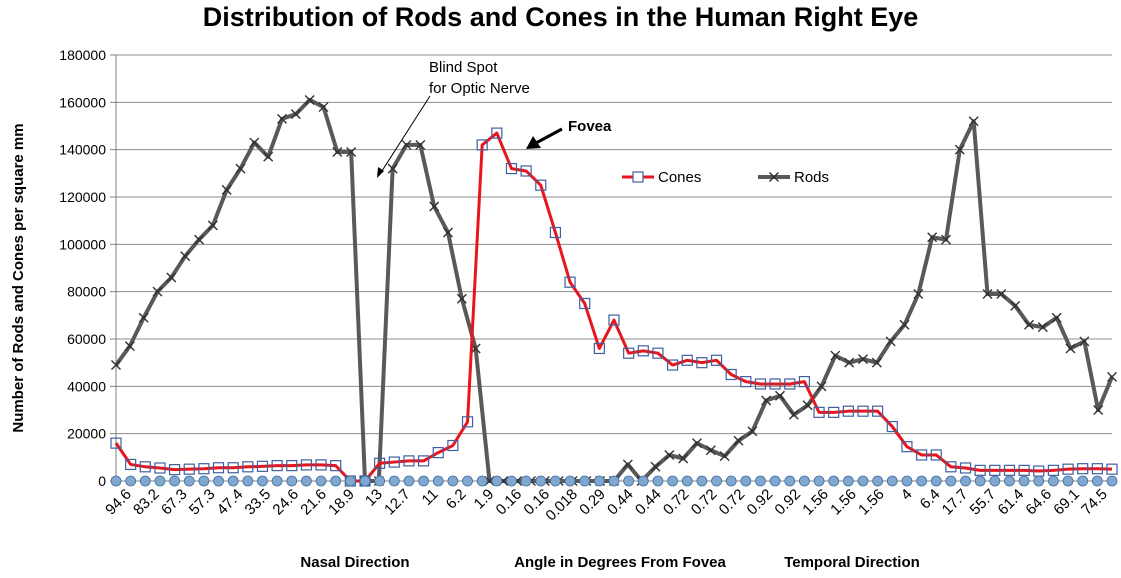  Describe the element at coordinates (679, 177) in the screenshot. I see `legend-label: Cones` at that location.